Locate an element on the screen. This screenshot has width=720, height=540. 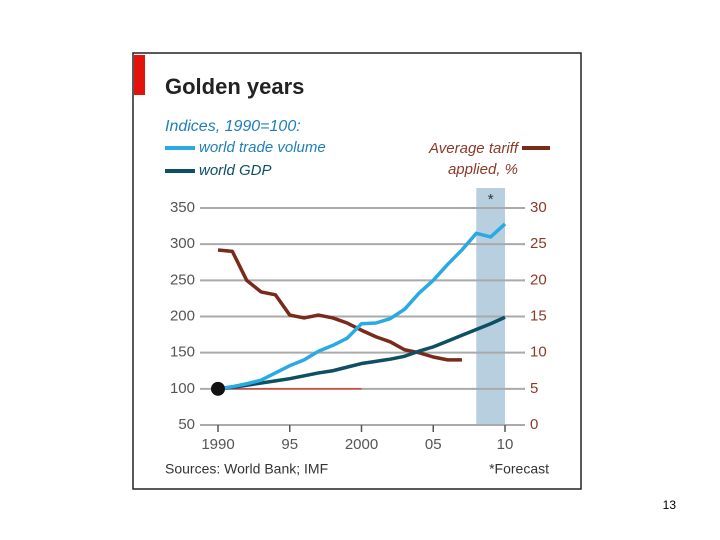
y-tick-label: 200 is located at coordinates (182, 315).